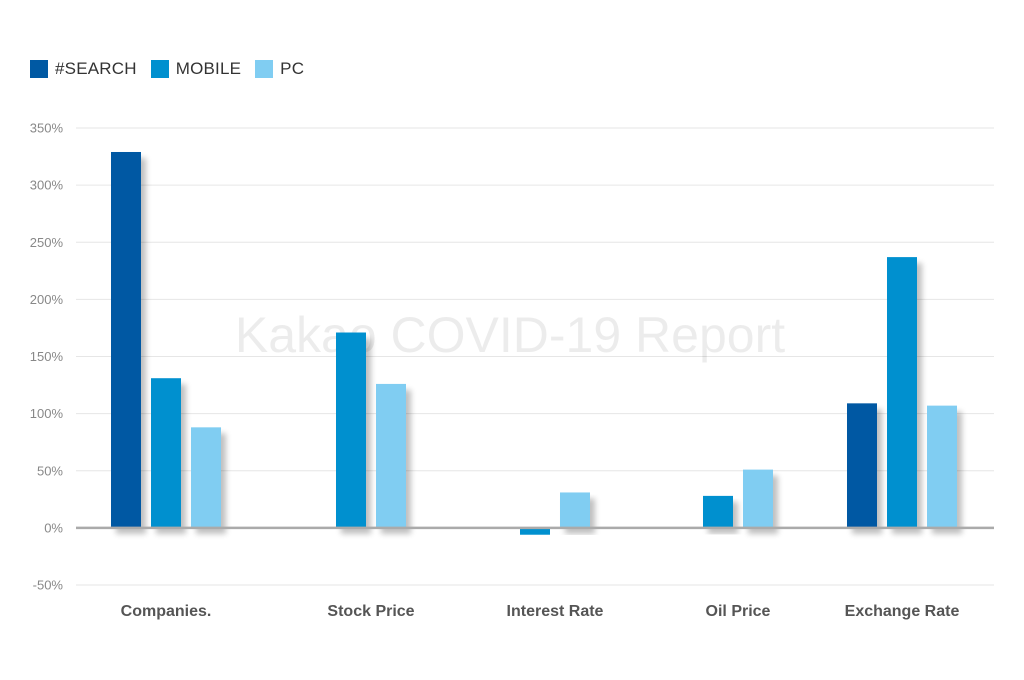 This screenshot has height=680, width=1024. I want to click on legend-label-pc: PC, so click(292, 68).